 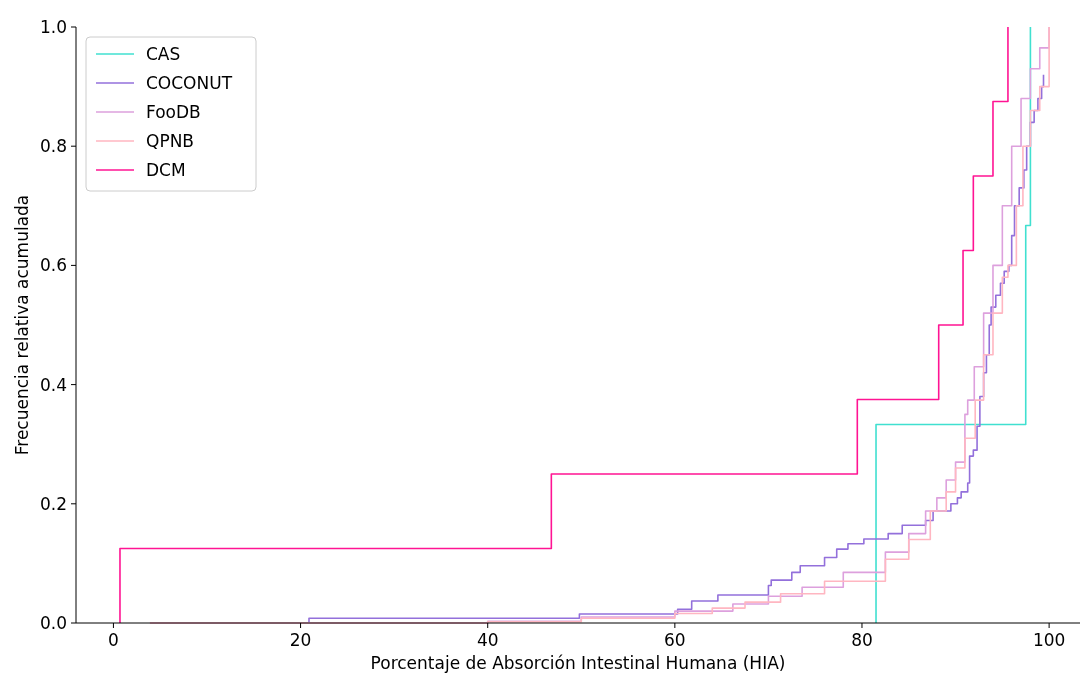 I want to click on x-tick-label: 60, so click(x=675, y=640).